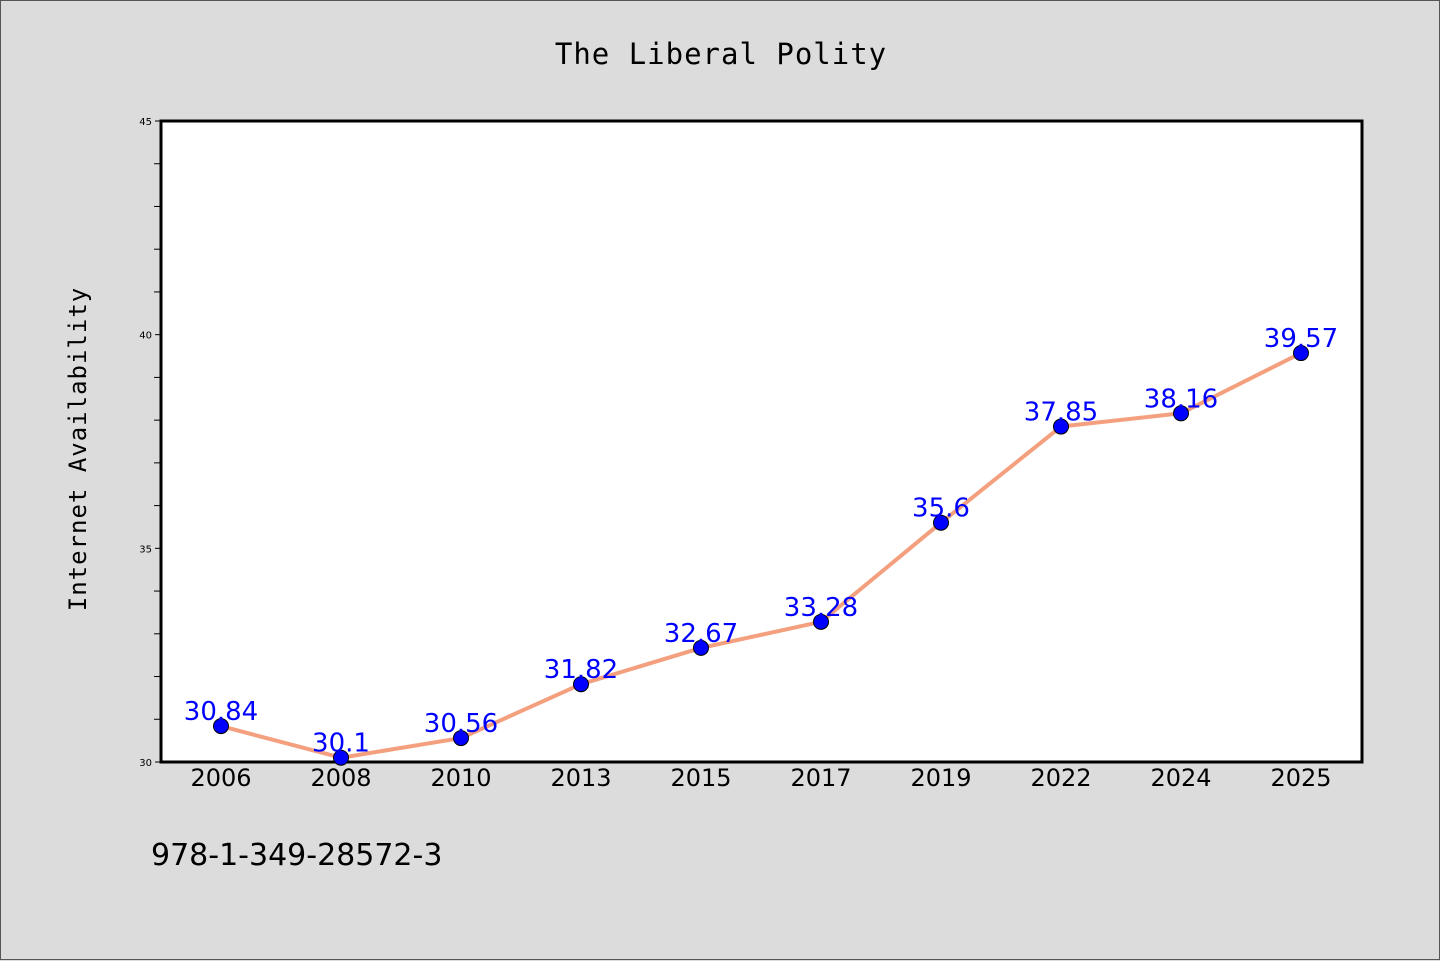 Image resolution: width=1440 pixels, height=961 pixels. Describe the element at coordinates (1061, 413) in the screenshot. I see `data-label: 37.85` at that location.